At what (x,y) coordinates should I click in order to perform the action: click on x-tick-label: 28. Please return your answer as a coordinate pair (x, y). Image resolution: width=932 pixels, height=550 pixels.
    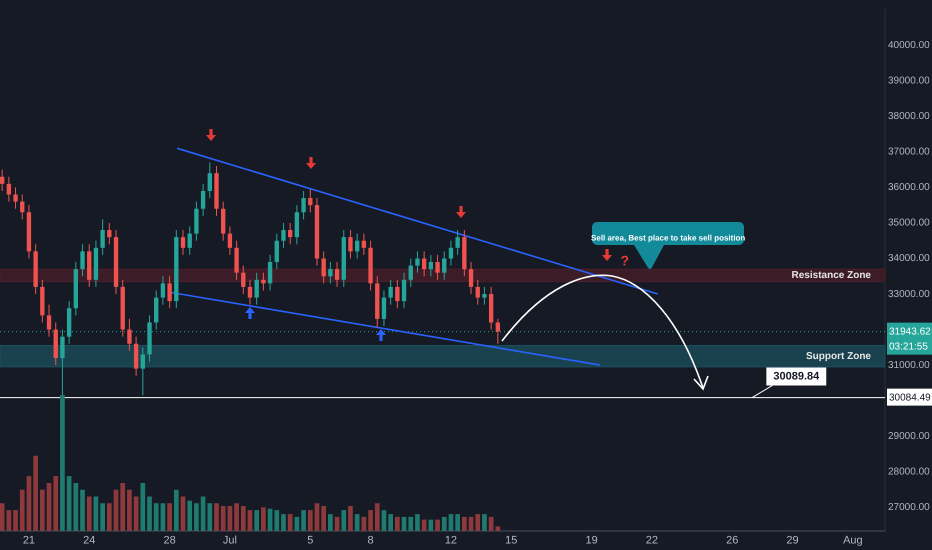
    Looking at the image, I should click on (169, 540).